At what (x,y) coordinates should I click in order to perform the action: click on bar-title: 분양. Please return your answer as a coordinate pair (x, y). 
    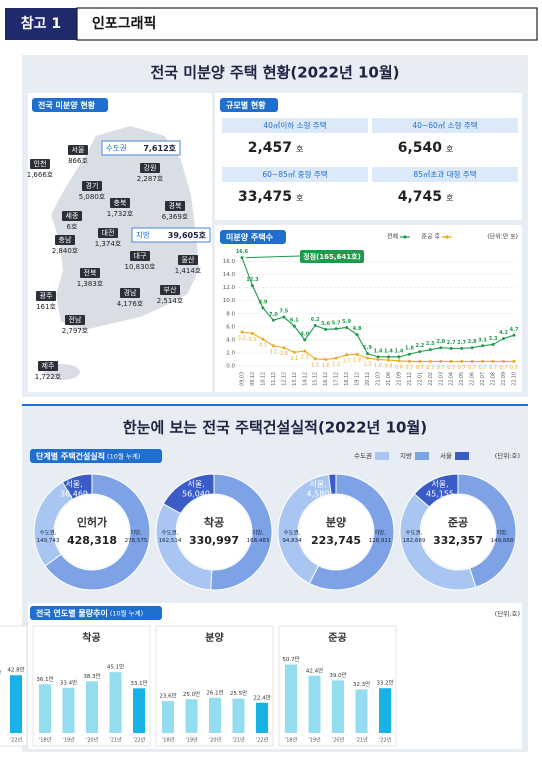
    Looking at the image, I should click on (214, 638).